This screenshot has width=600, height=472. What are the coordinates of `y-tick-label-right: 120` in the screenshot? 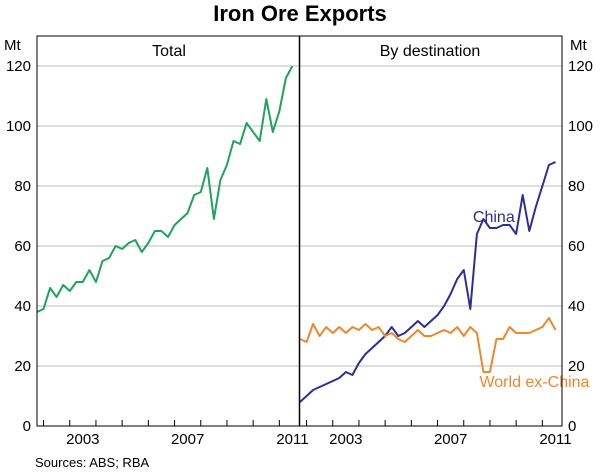 It's located at (580, 66).